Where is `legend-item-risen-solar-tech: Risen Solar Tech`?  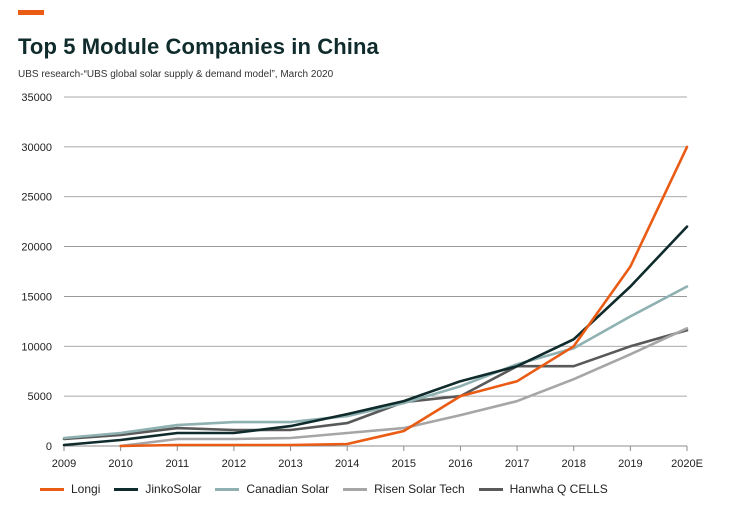 legend-item-risen-solar-tech: Risen Solar Tech is located at coordinates (404, 489).